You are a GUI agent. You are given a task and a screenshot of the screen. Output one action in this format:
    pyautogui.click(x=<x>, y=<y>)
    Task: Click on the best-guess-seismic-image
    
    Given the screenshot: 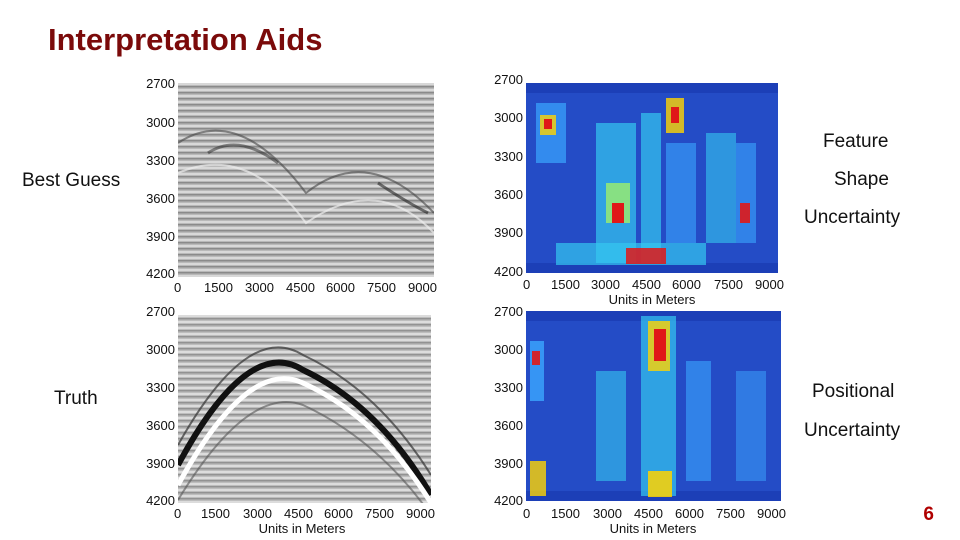 What is the action you would take?
    pyautogui.click(x=306, y=180)
    